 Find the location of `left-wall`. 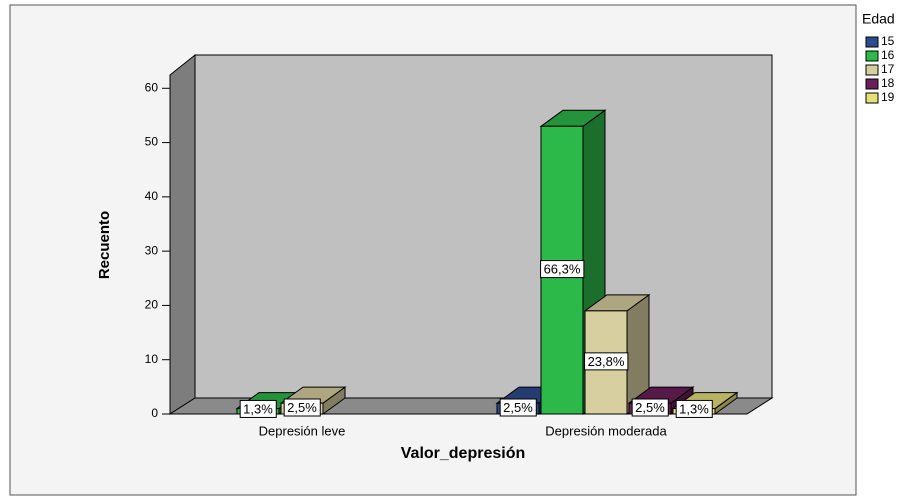

left-wall is located at coordinates (182, 234).